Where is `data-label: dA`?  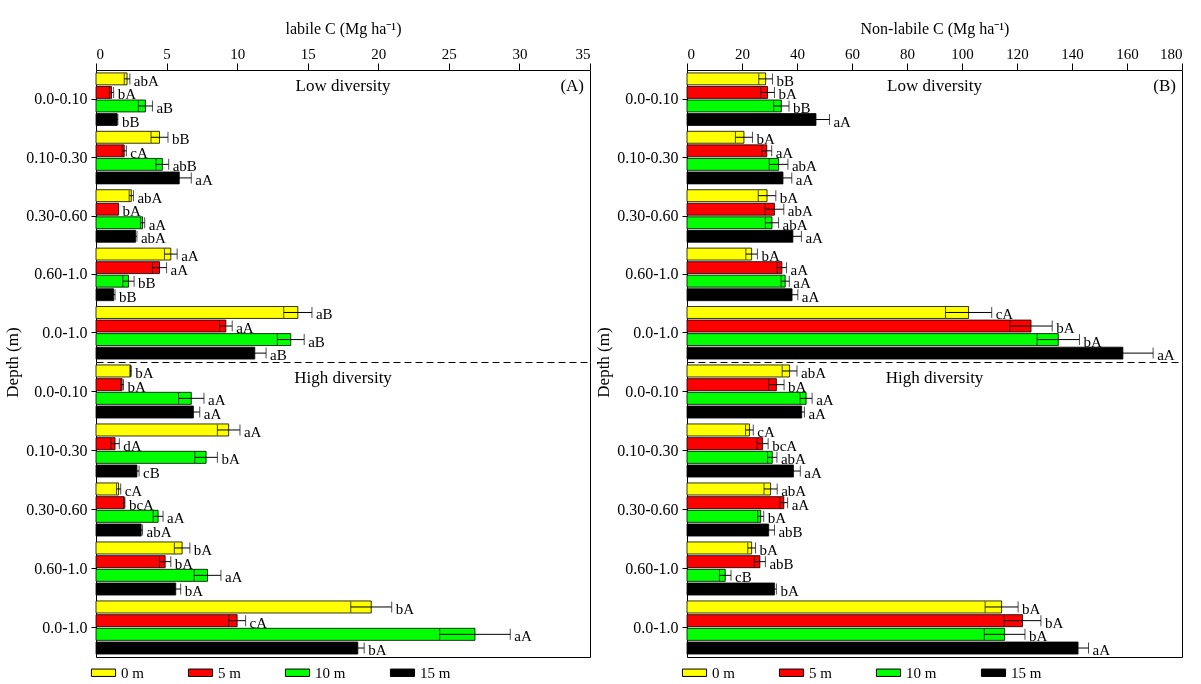
data-label: dA is located at coordinates (132, 445).